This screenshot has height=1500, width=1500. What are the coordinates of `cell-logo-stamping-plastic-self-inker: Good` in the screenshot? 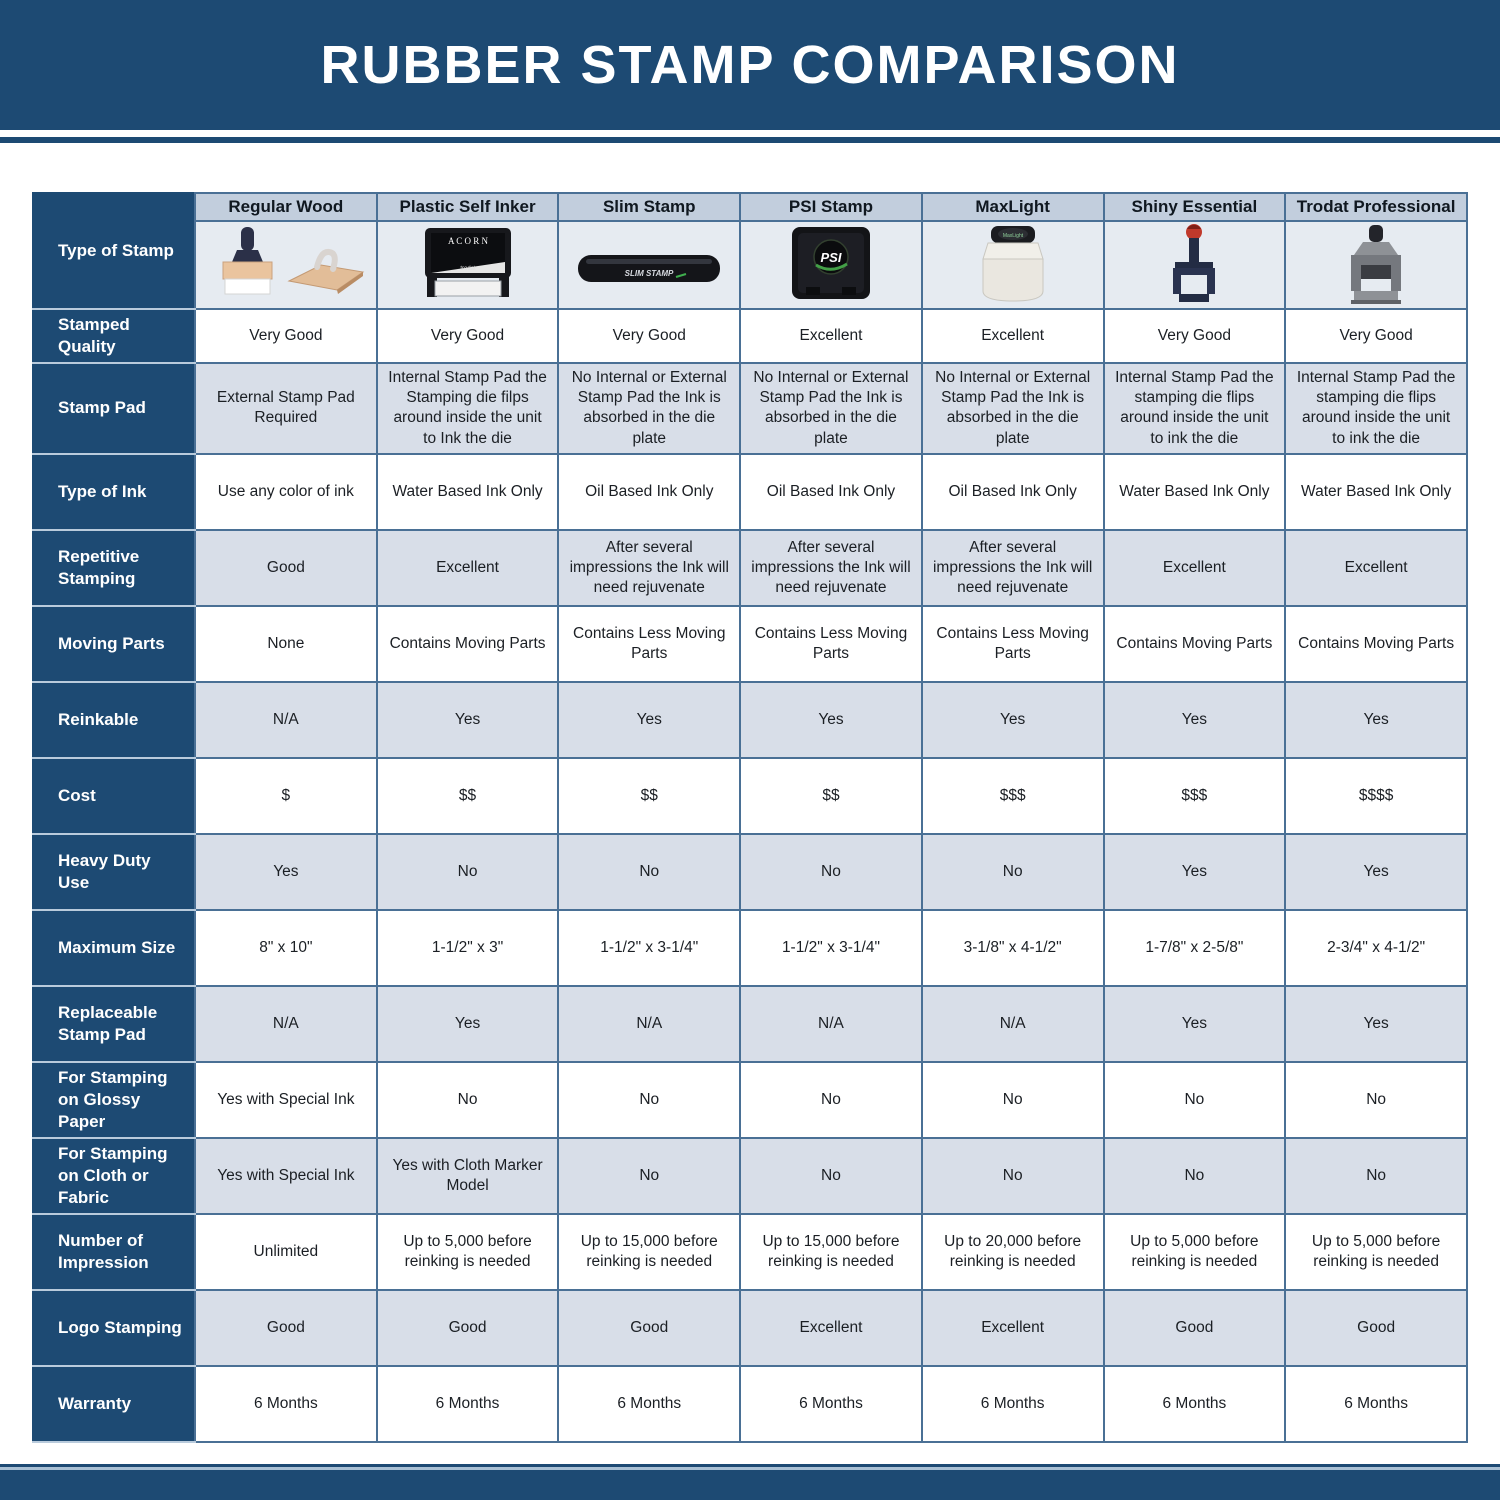 It's located at (467, 1328).